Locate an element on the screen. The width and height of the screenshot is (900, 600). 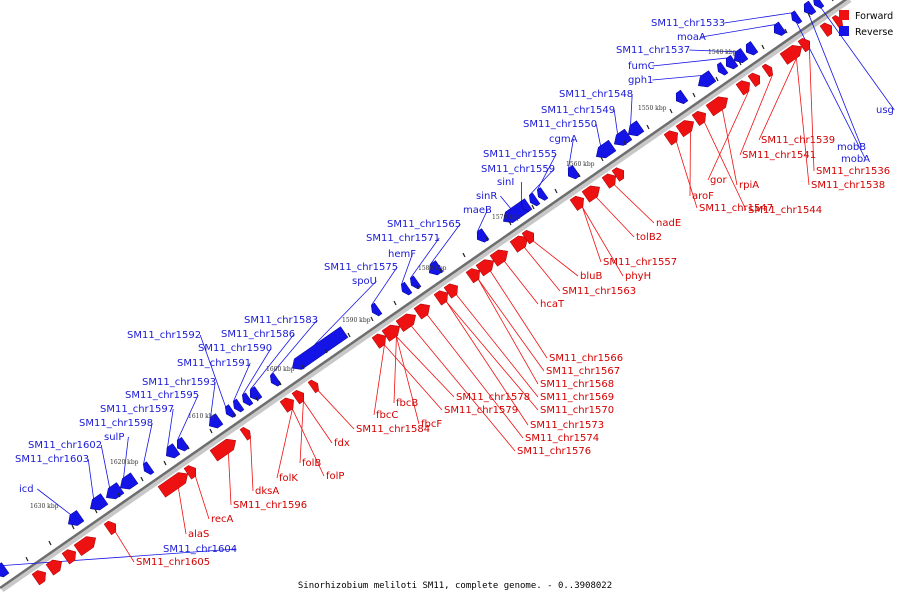
gene-label-forward: SM11_chr1576 is located at coordinates (554, 451).